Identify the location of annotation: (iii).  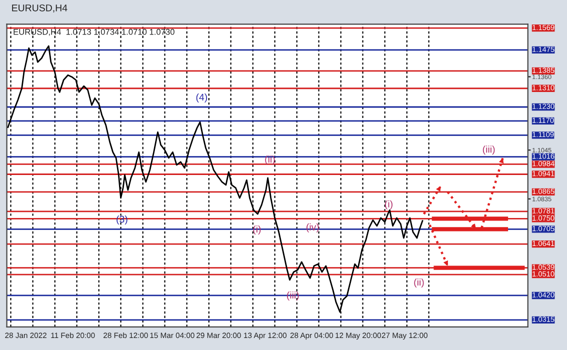
(488, 150).